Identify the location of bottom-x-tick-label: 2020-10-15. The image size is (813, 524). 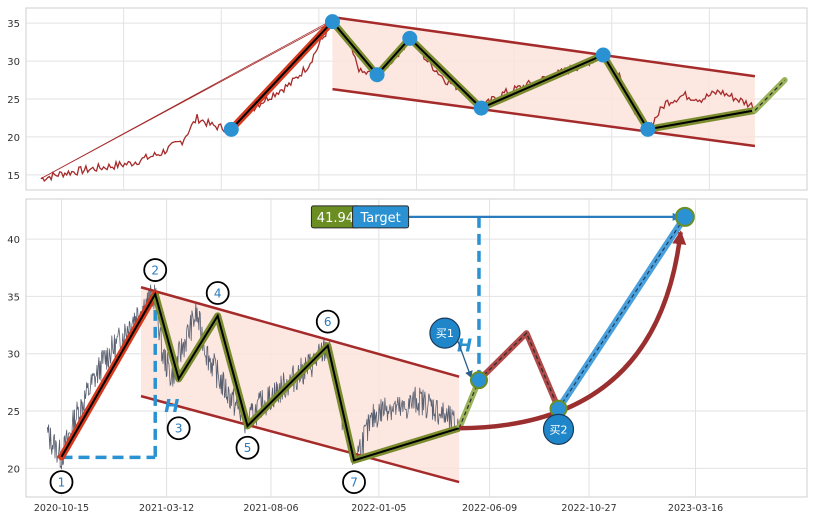
(61, 508).